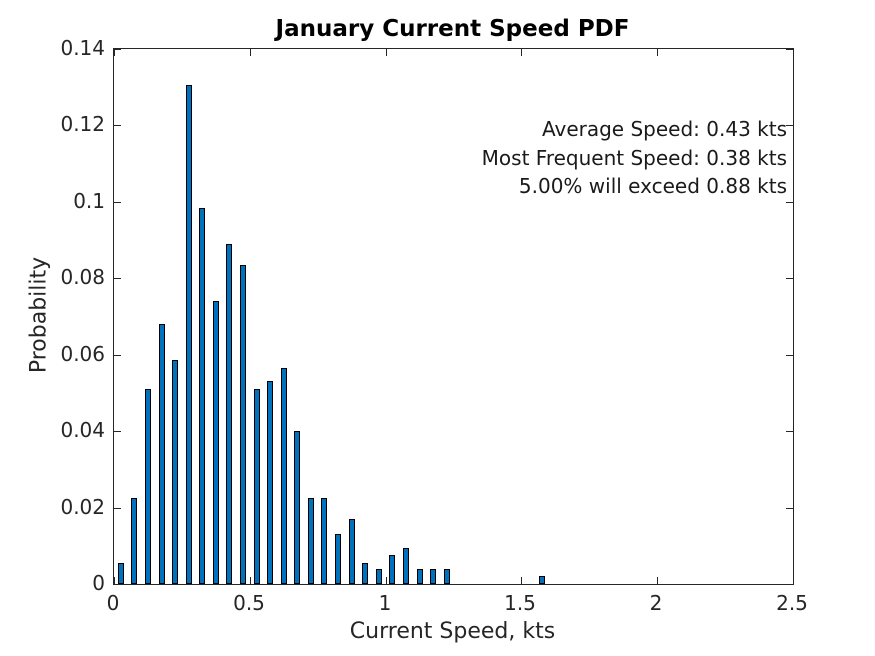 This screenshot has width=875, height=656. What do you see at coordinates (792, 603) in the screenshot?
I see `x-tick-label: 2.5` at bounding box center [792, 603].